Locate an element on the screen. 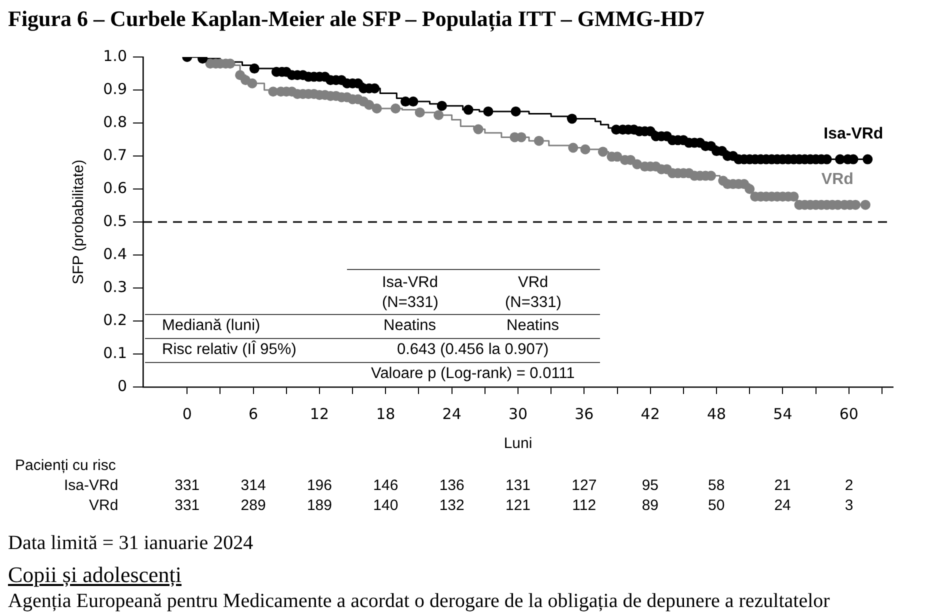 The width and height of the screenshot is (925, 615). text: 3 is located at coordinates (849, 505).